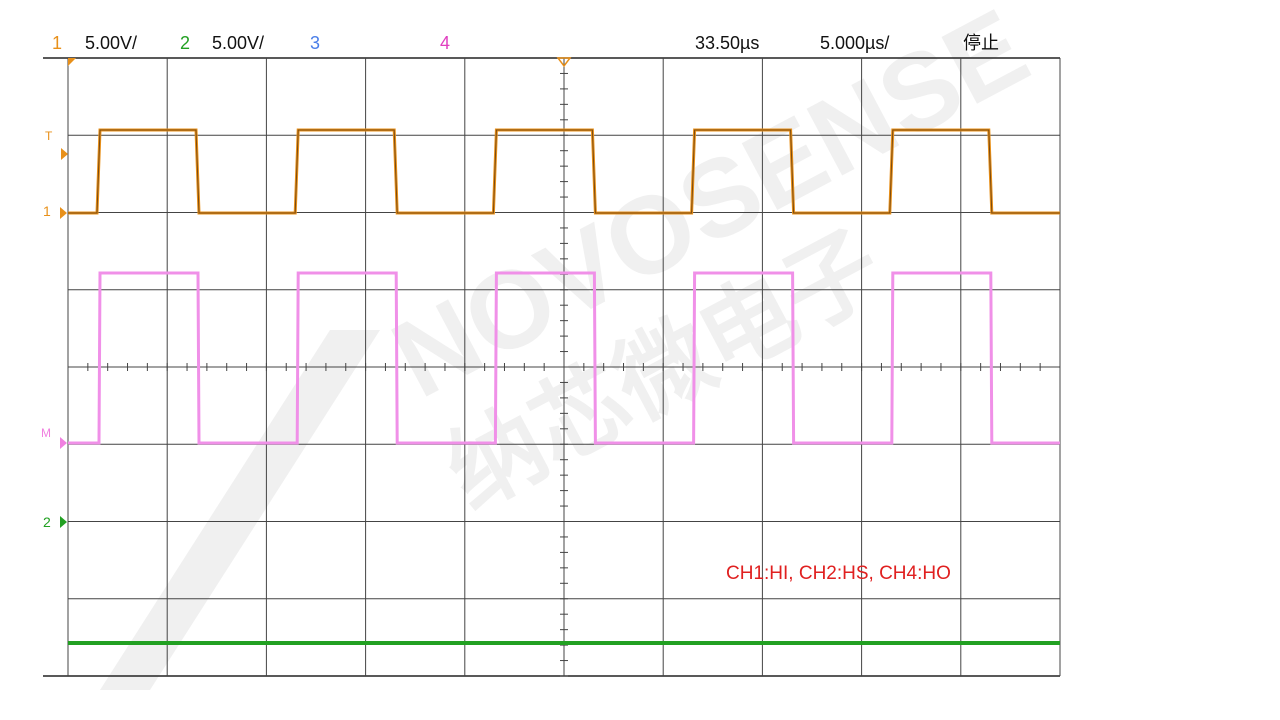 The width and height of the screenshot is (1280, 720). What do you see at coordinates (111, 43) in the screenshot?
I see `ch1-scale: 5.00V/` at bounding box center [111, 43].